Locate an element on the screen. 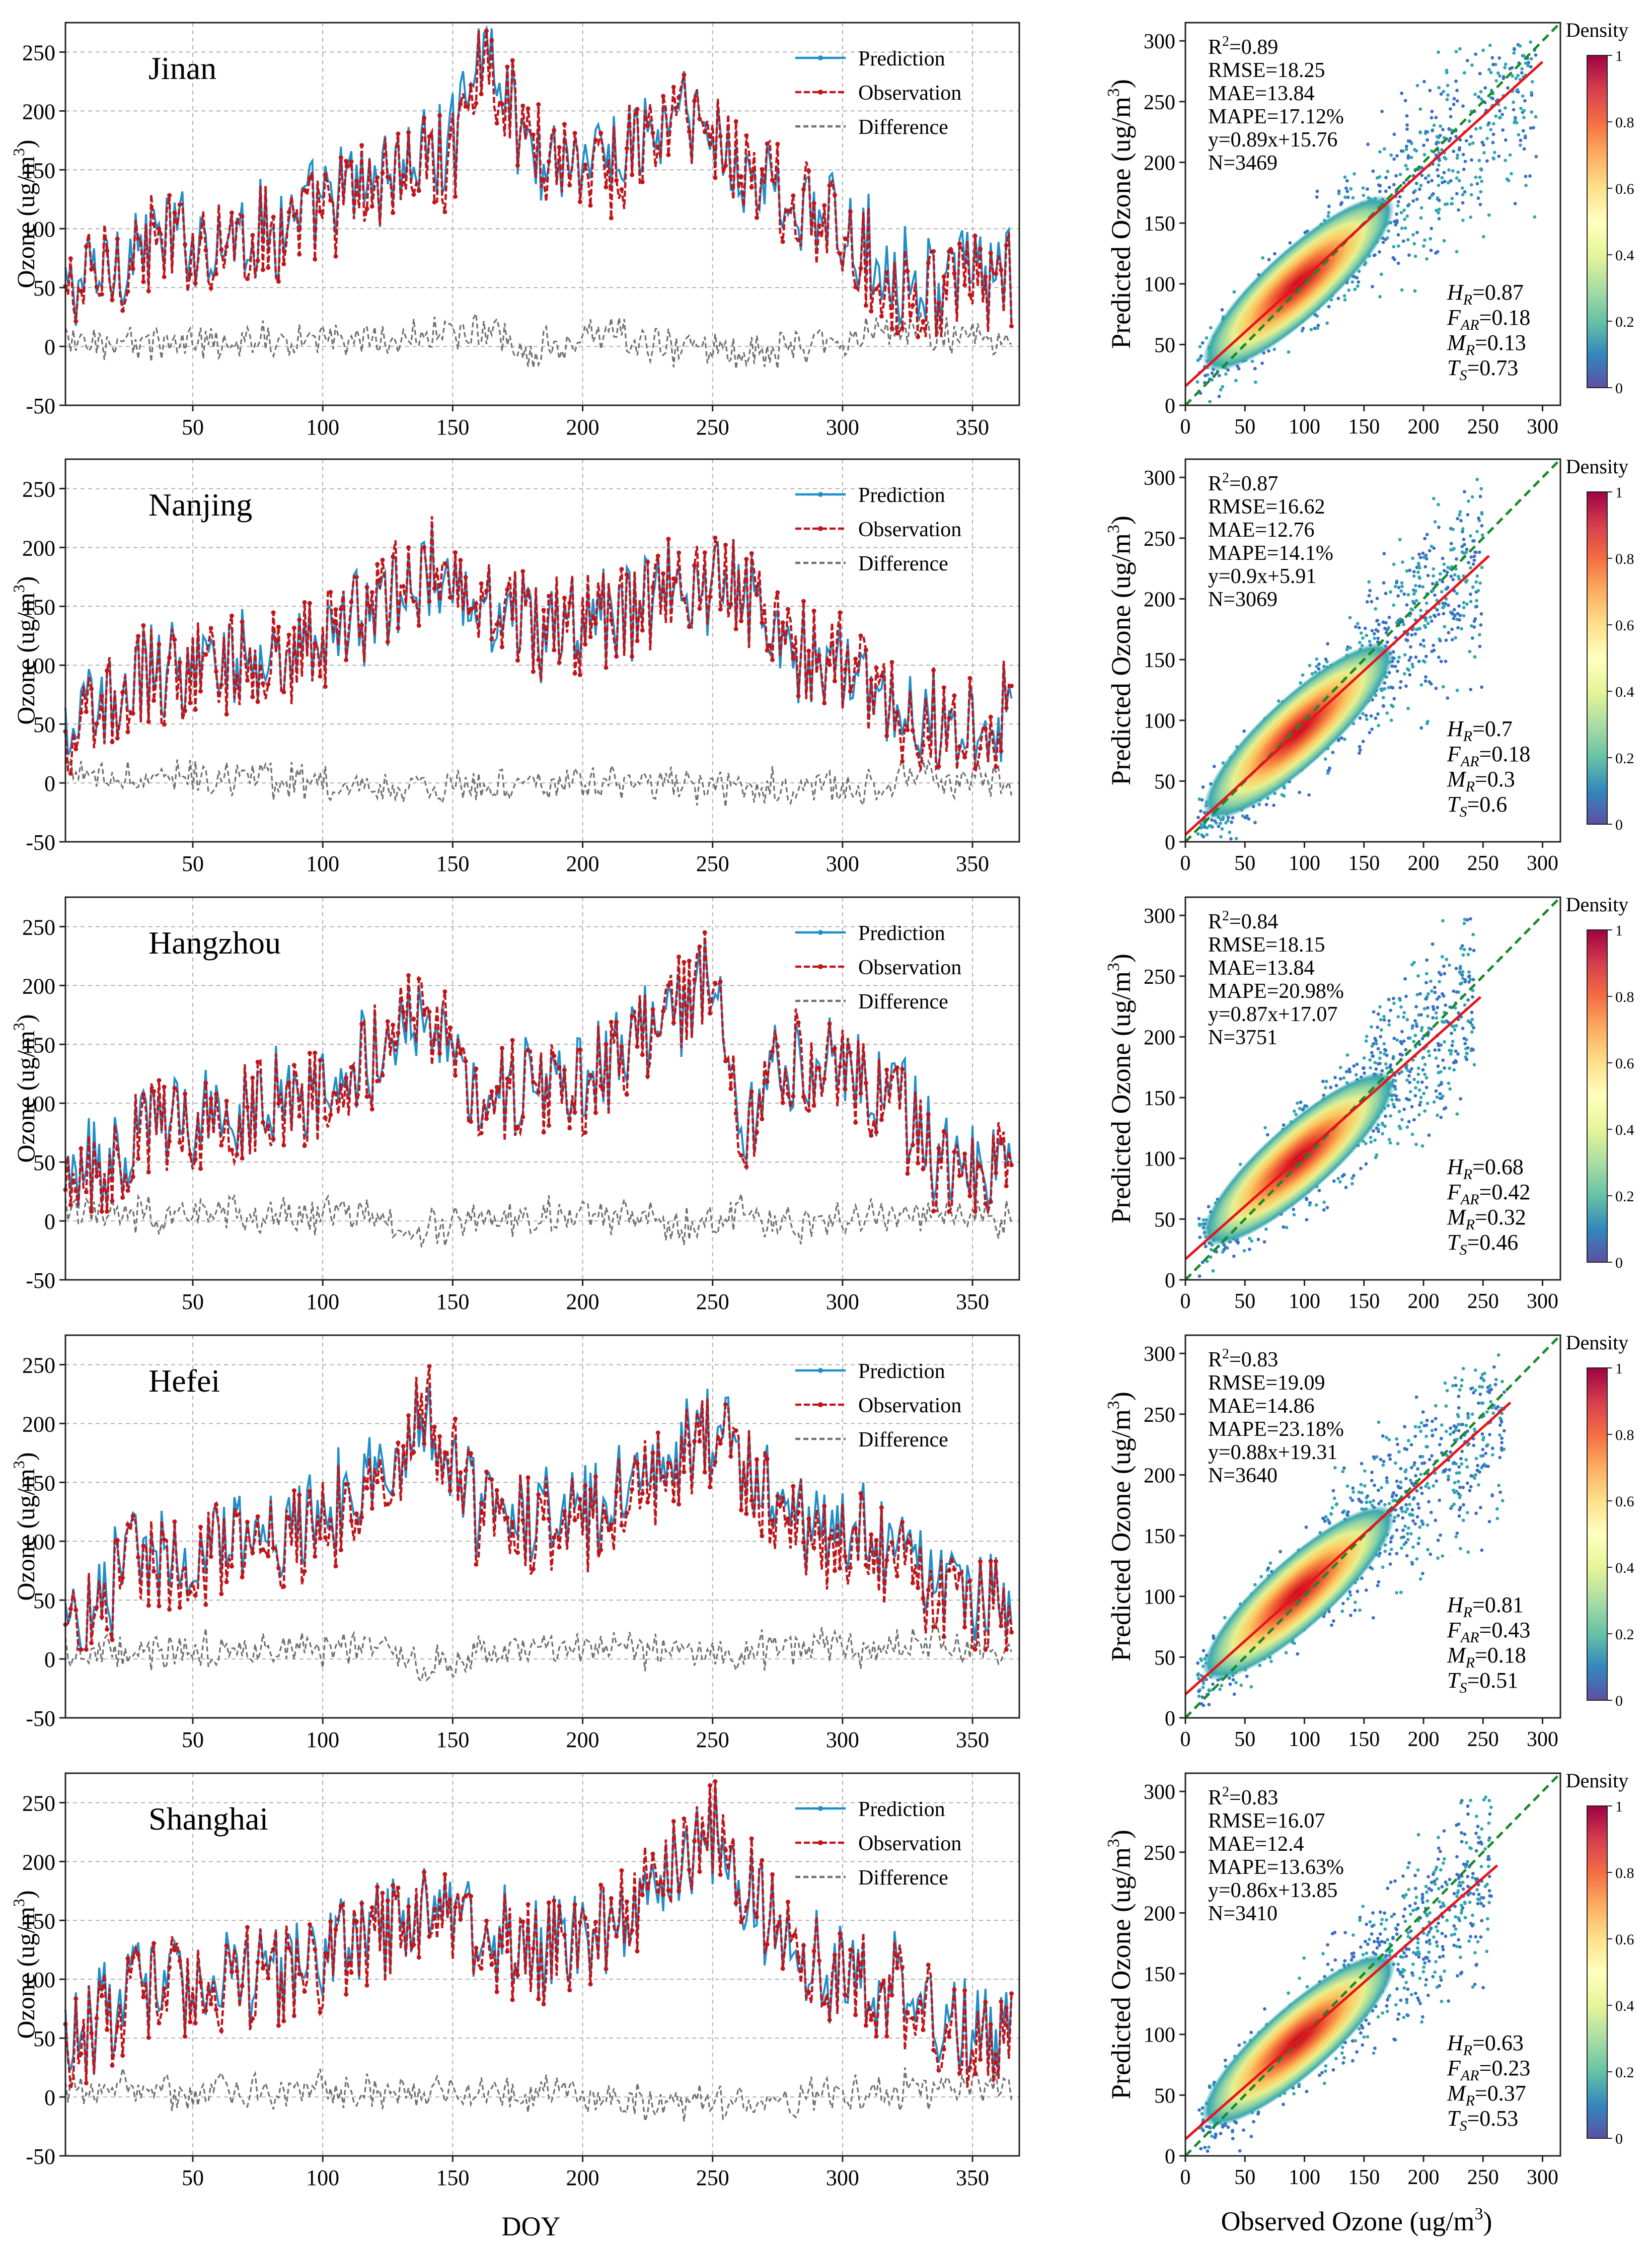  y-tick-label: 300 is located at coordinates (1159, 916).